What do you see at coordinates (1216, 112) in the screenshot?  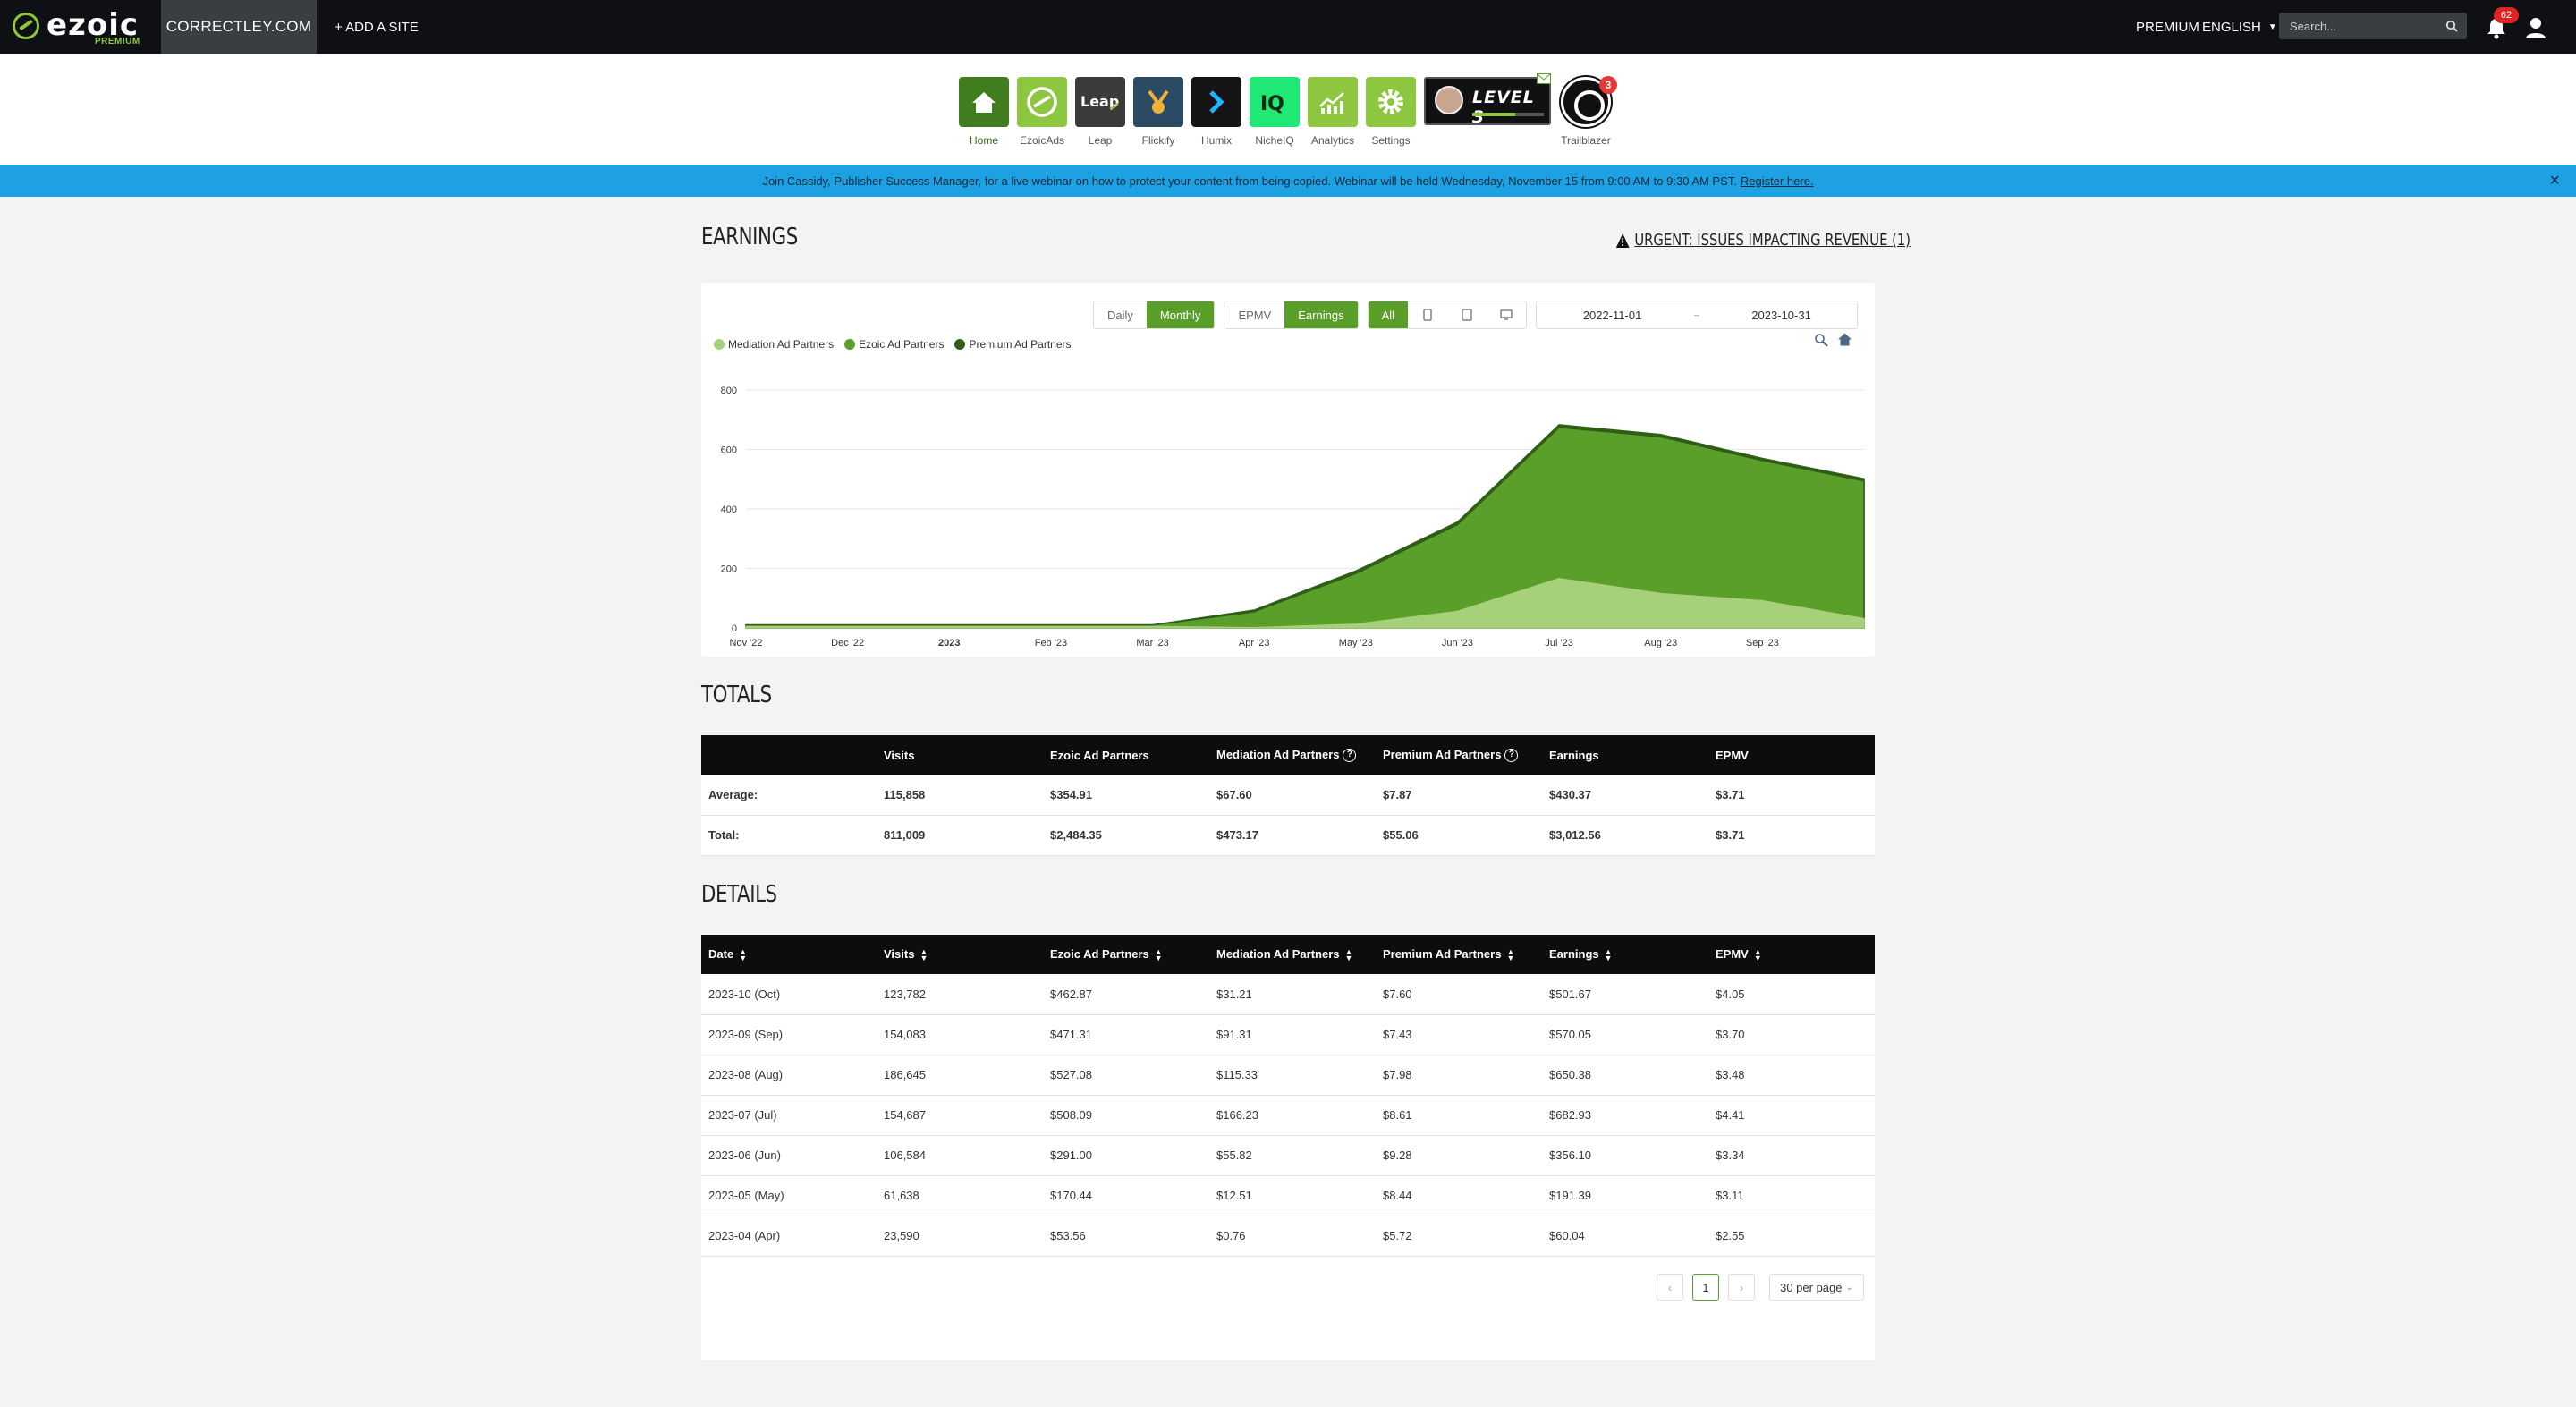 I see `app-humix: Humix` at bounding box center [1216, 112].